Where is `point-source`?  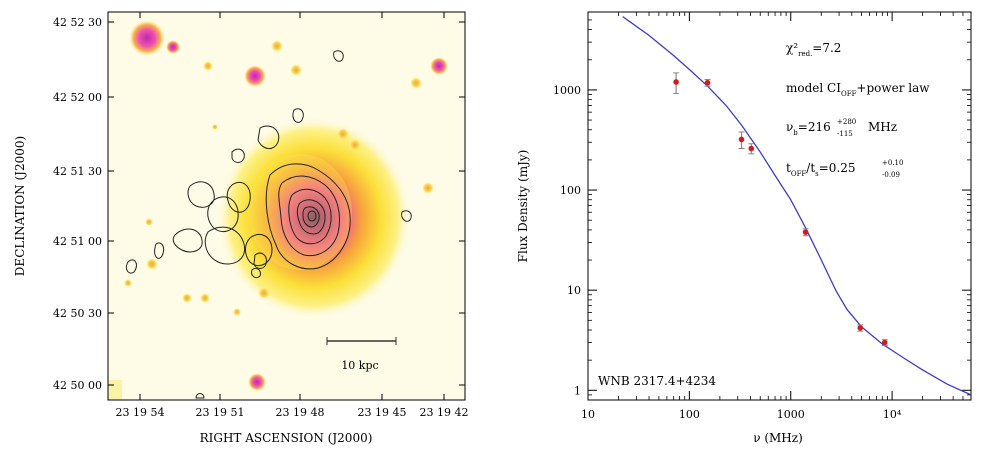 point-source is located at coordinates (147, 38).